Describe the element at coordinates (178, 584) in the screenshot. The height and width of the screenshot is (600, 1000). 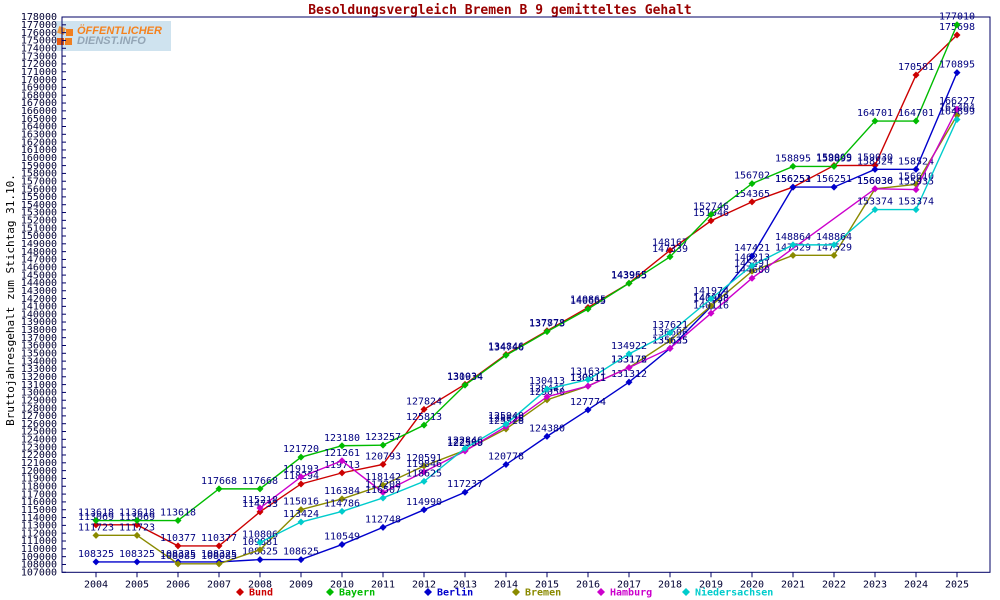
I see `x-tick-label: 2006` at that location.